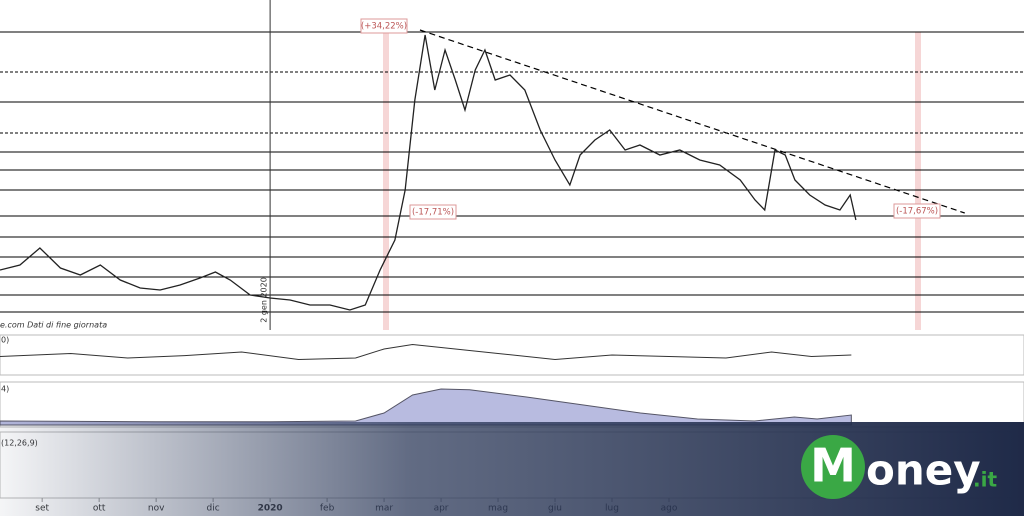 Image resolution: width=1024 pixels, height=516 pixels. I want to click on annotation: (+34,22%), so click(384, 27).